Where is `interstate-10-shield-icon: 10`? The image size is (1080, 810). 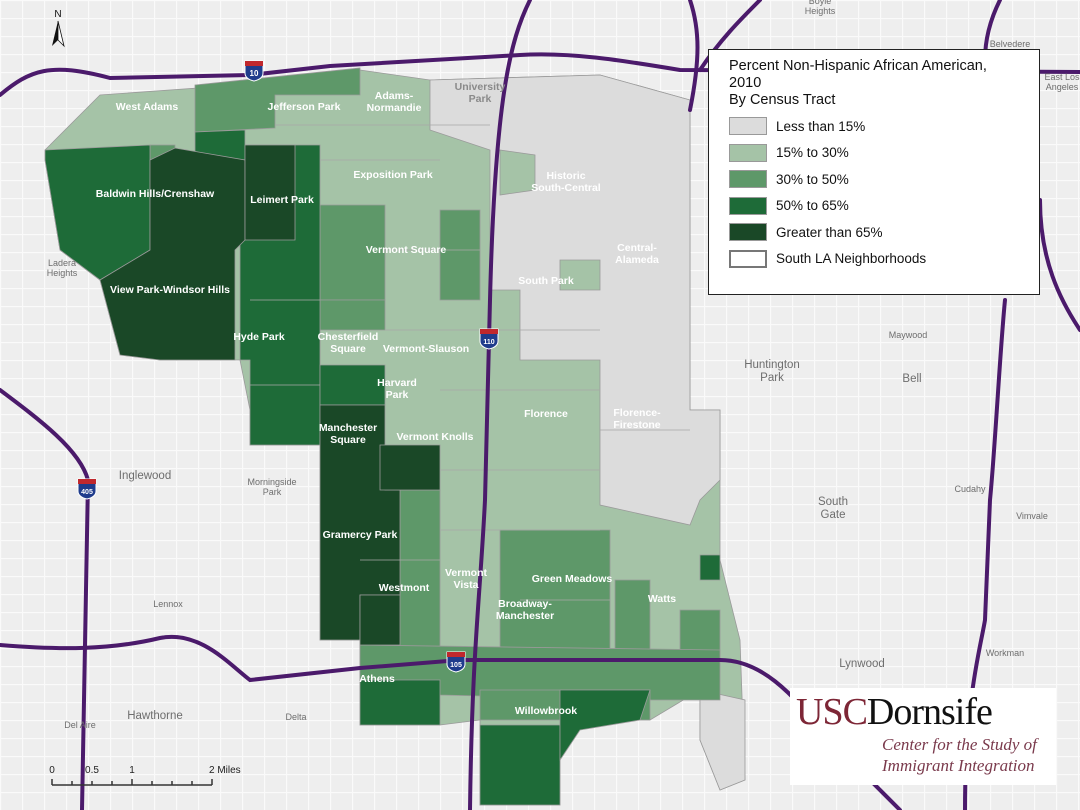 interstate-10-shield-icon: 10 is located at coordinates (254, 71).